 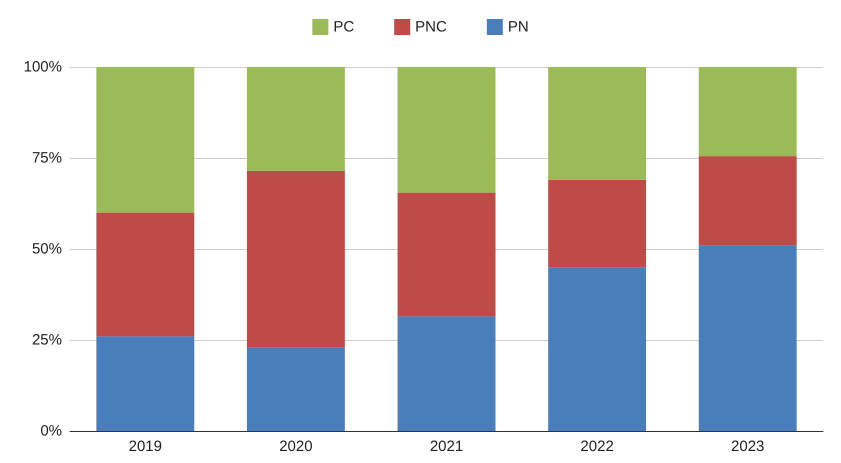 What do you see at coordinates (47, 340) in the screenshot?
I see `y-tick-label: 25%` at bounding box center [47, 340].